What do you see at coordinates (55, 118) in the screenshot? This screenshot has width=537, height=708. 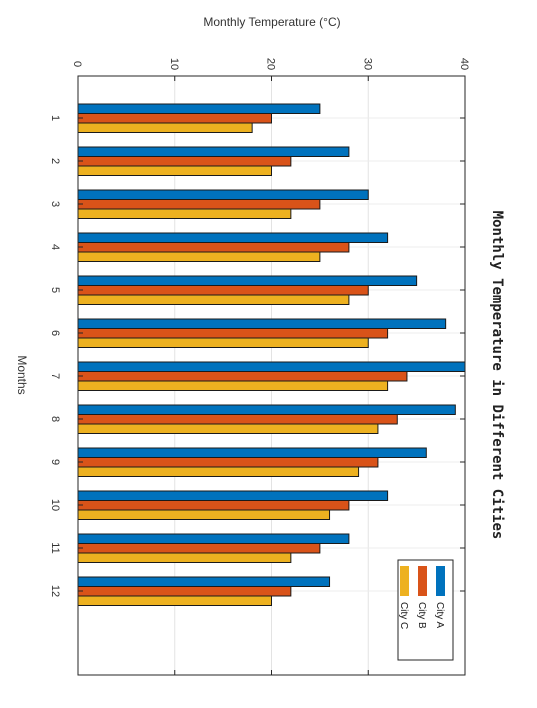 I see `category-tick-label-1: 1` at bounding box center [55, 118].